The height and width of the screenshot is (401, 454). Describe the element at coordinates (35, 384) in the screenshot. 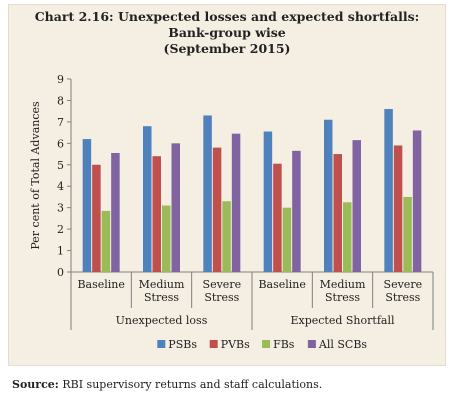

I see `source-label: Source:` at that location.